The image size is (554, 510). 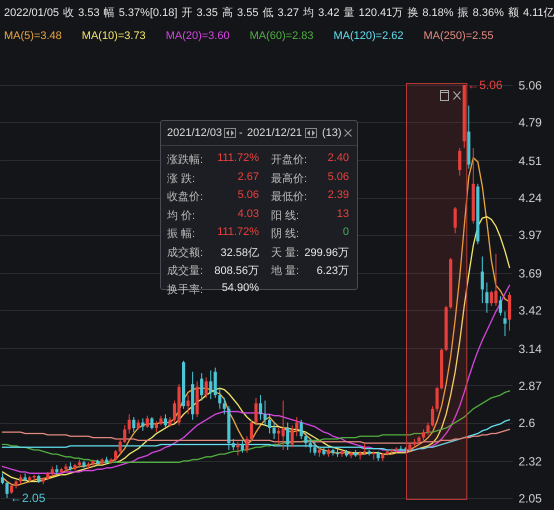 What do you see at coordinates (114, 36) in the screenshot?
I see `text: MA(10)=3.73` at bounding box center [114, 36].